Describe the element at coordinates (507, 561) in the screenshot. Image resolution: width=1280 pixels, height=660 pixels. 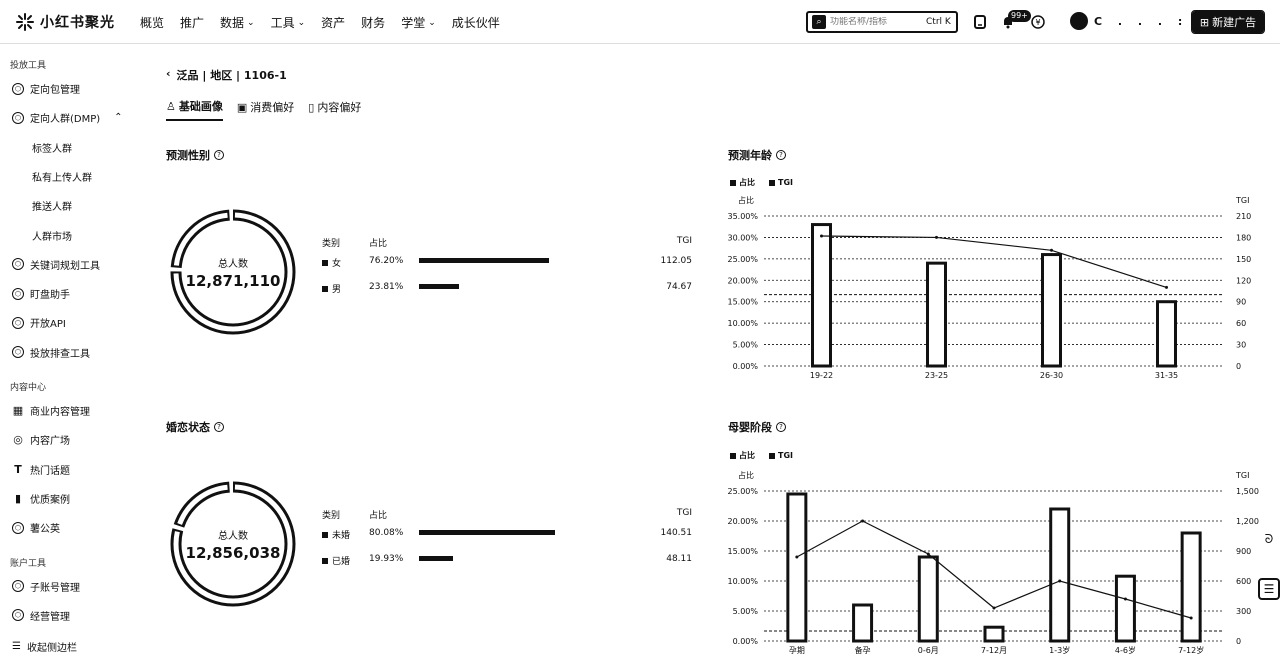
I see `table-row: 已婚 19.93% 48.11` at that location.